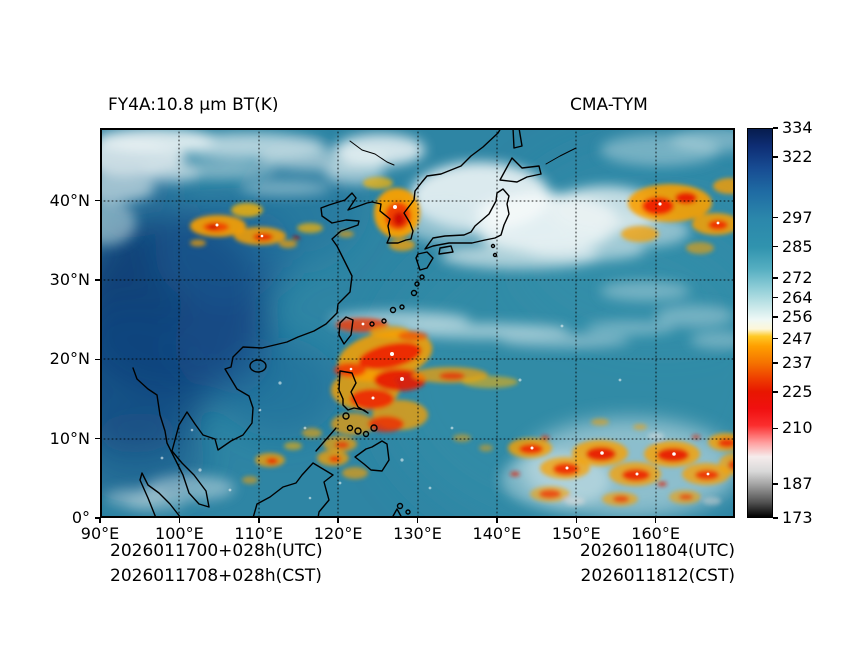 Image resolution: width=860 pixels, height=645 pixels. I want to click on y-tick-label: 20°N, so click(69, 359).